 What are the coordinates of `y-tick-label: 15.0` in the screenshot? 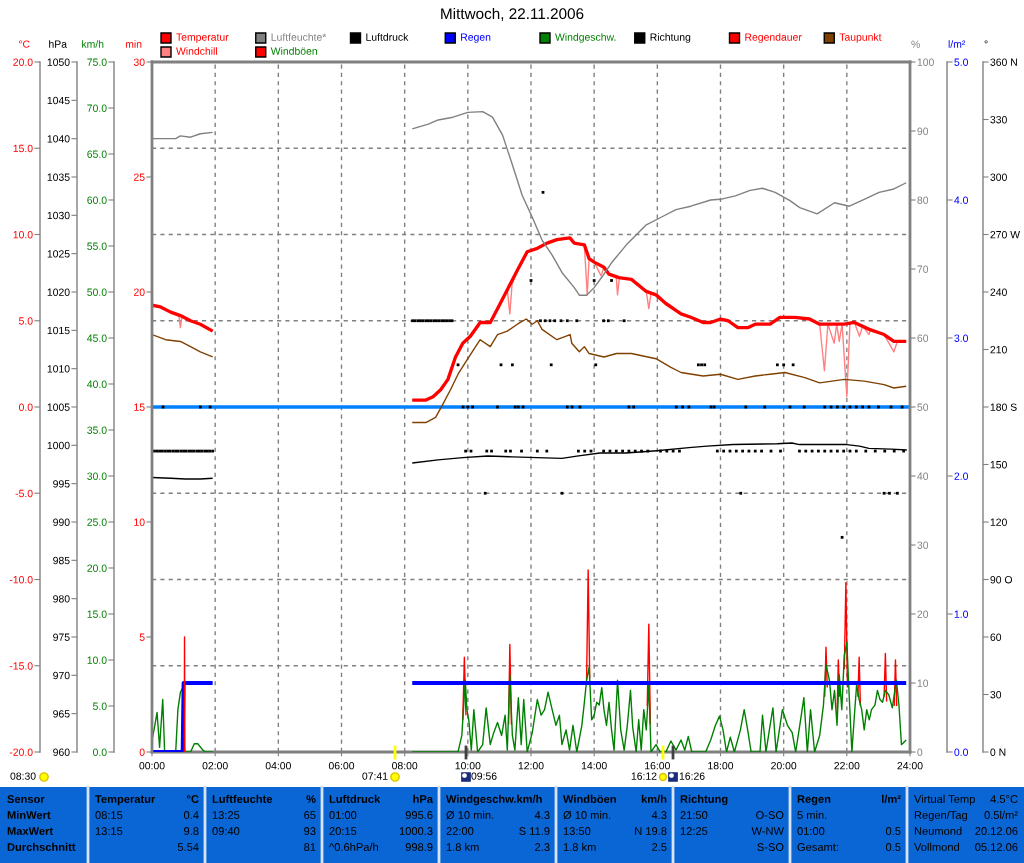 It's located at (23, 148).